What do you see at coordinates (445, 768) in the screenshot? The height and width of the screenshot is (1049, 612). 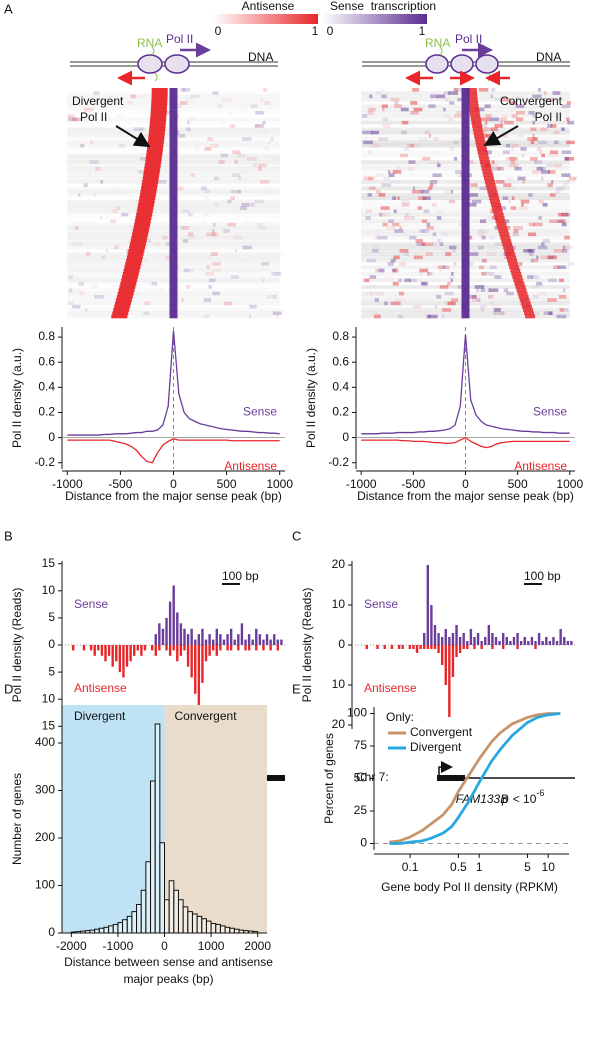 I see `tss-arrow` at bounding box center [445, 768].